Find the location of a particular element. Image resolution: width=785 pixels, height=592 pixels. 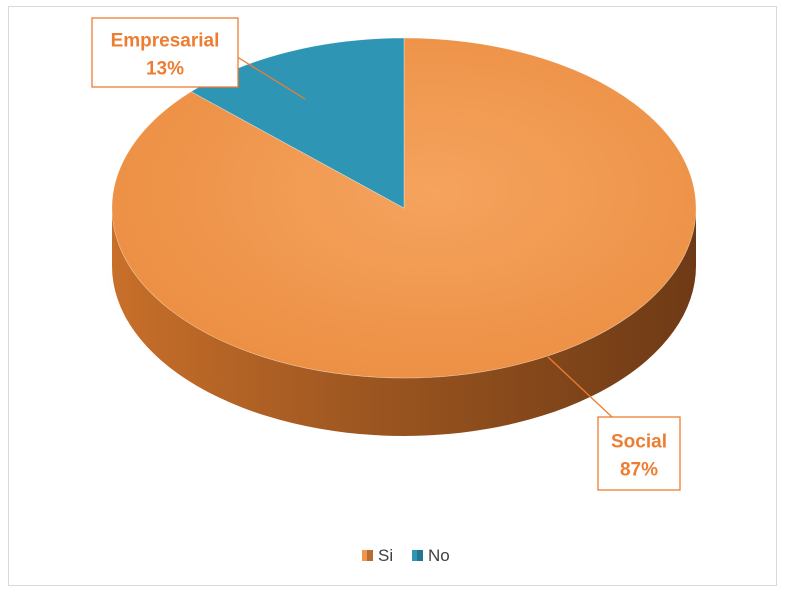

callout-box-empresarial is located at coordinates (165, 52).